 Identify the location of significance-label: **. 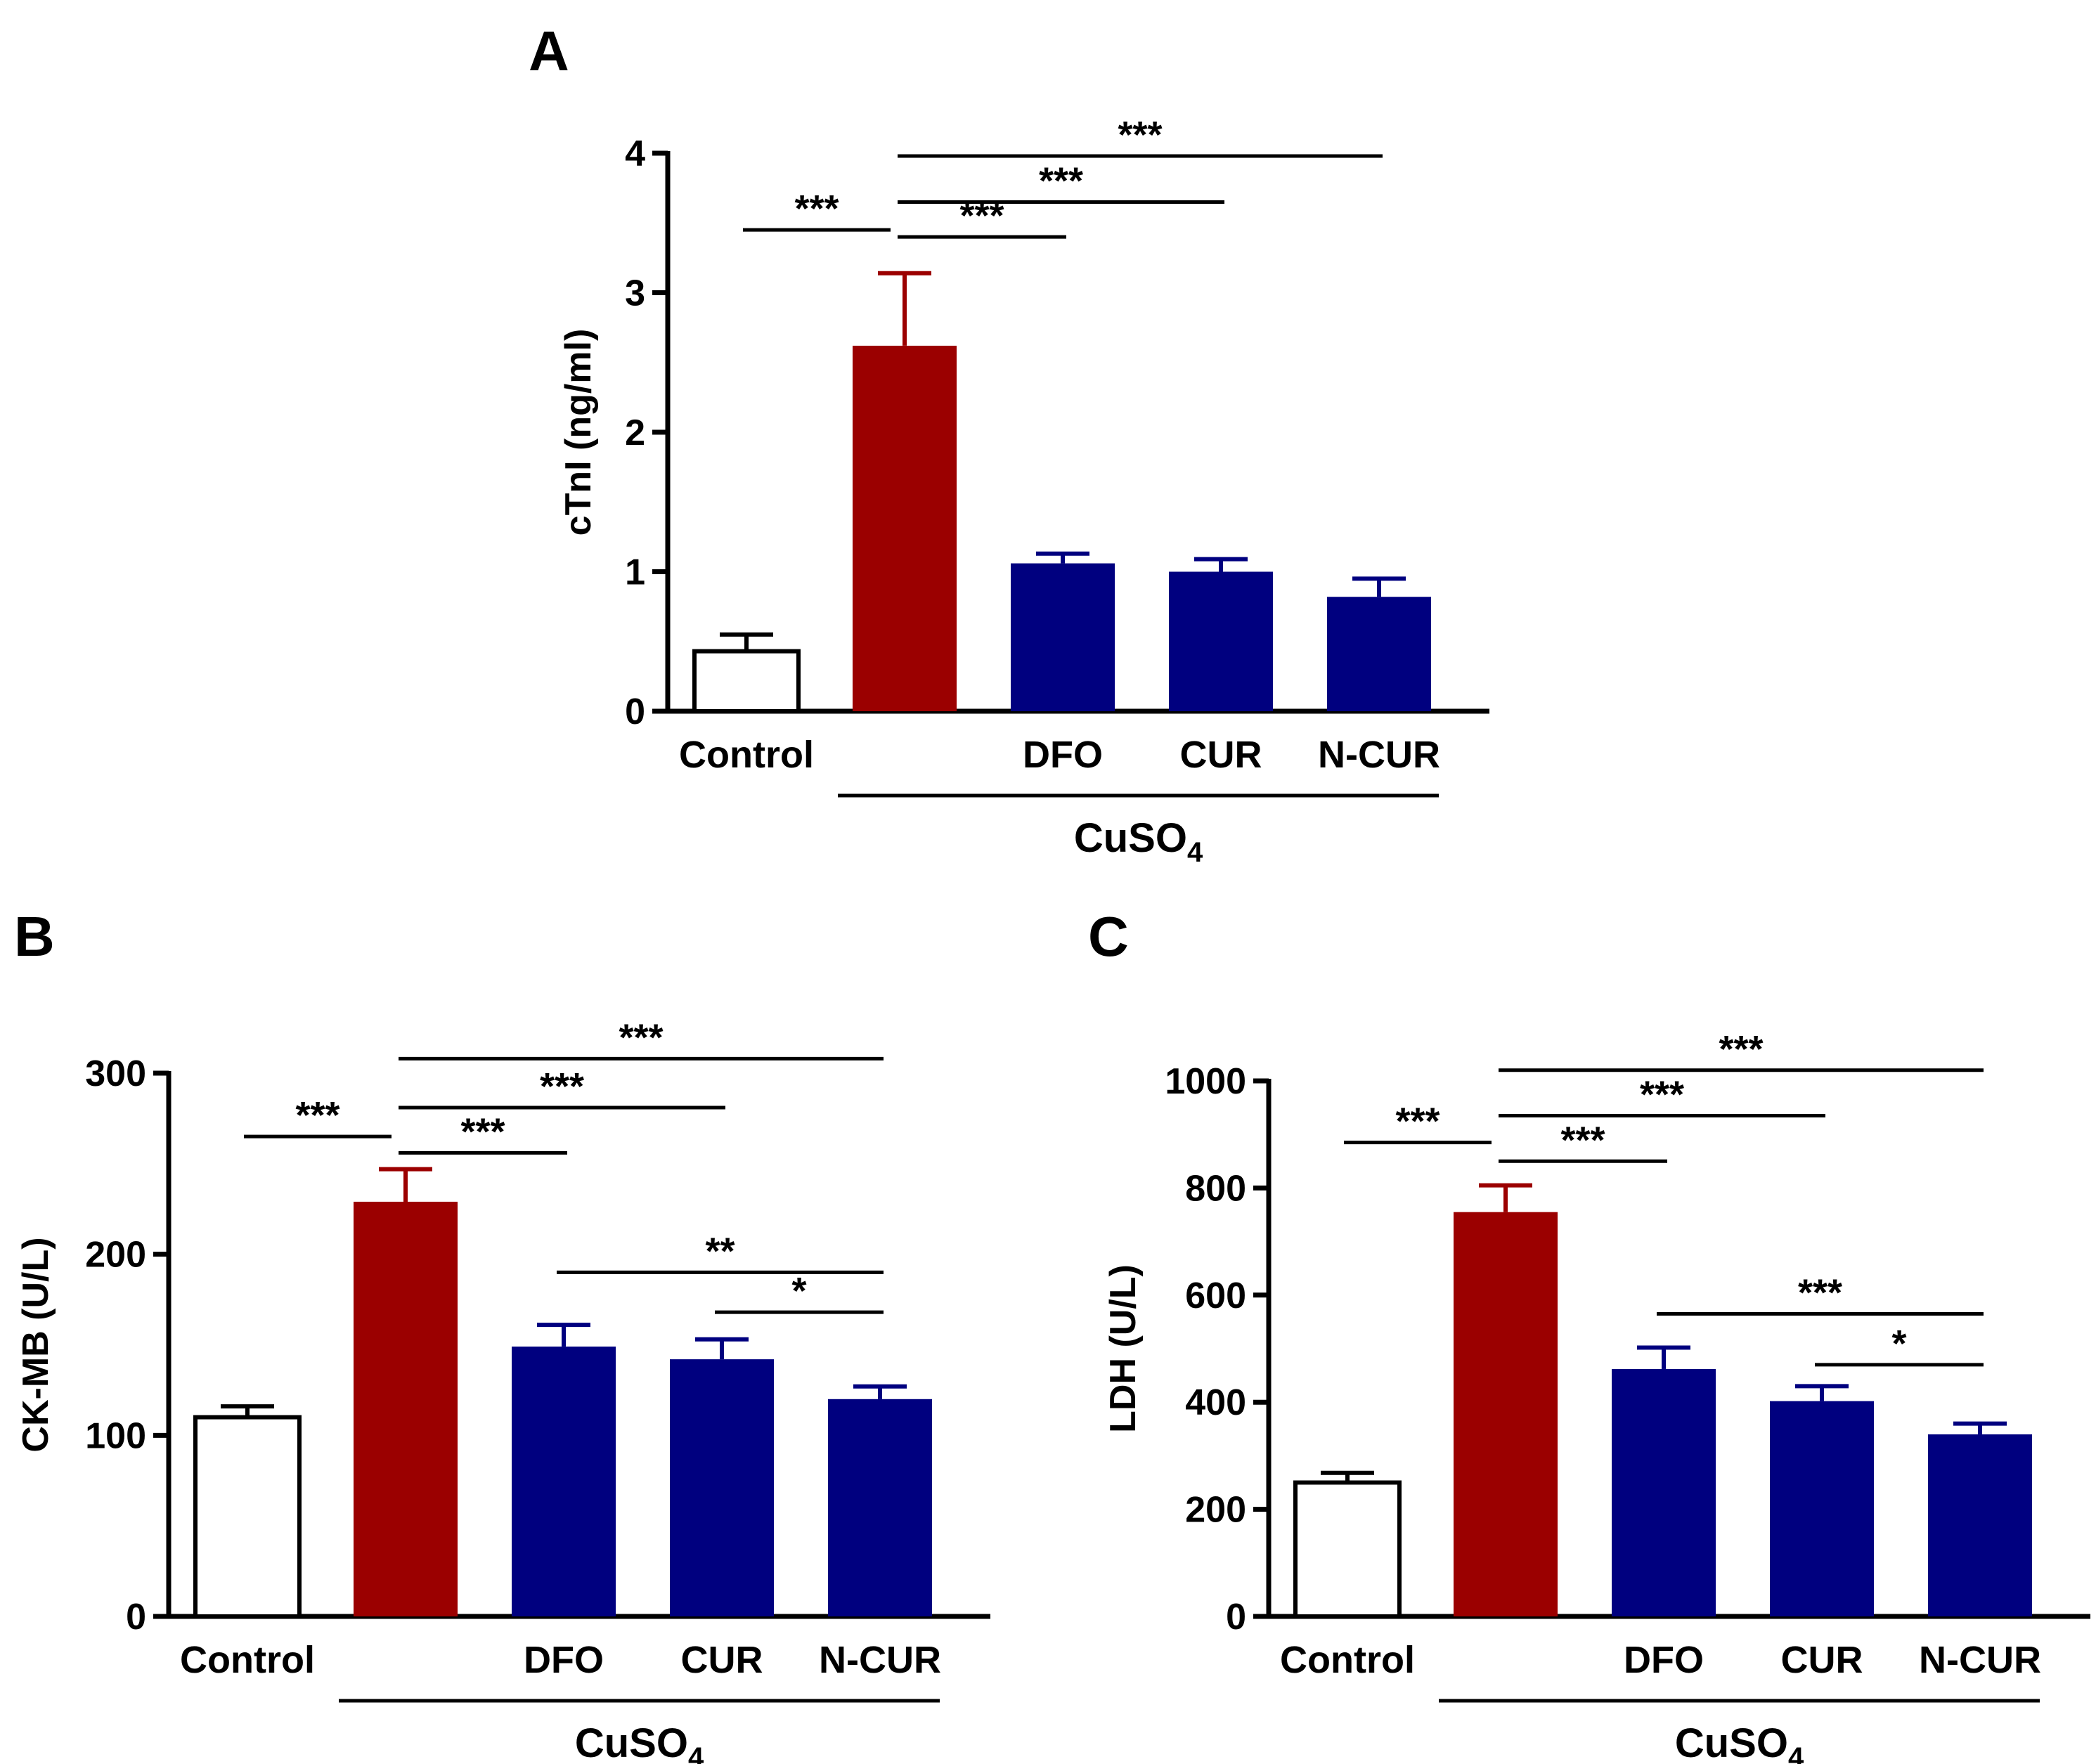
(720, 1251).